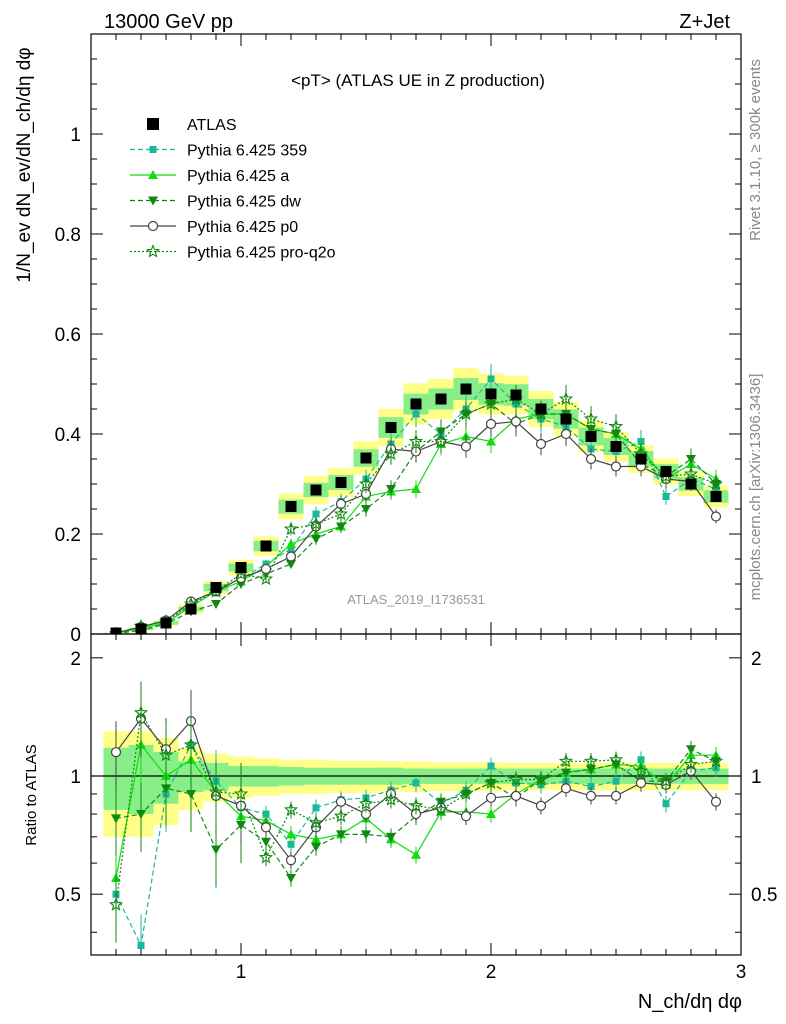 This screenshot has height=1024, width=786. Describe the element at coordinates (153, 124) in the screenshot. I see `legend-atlas-marker` at that location.